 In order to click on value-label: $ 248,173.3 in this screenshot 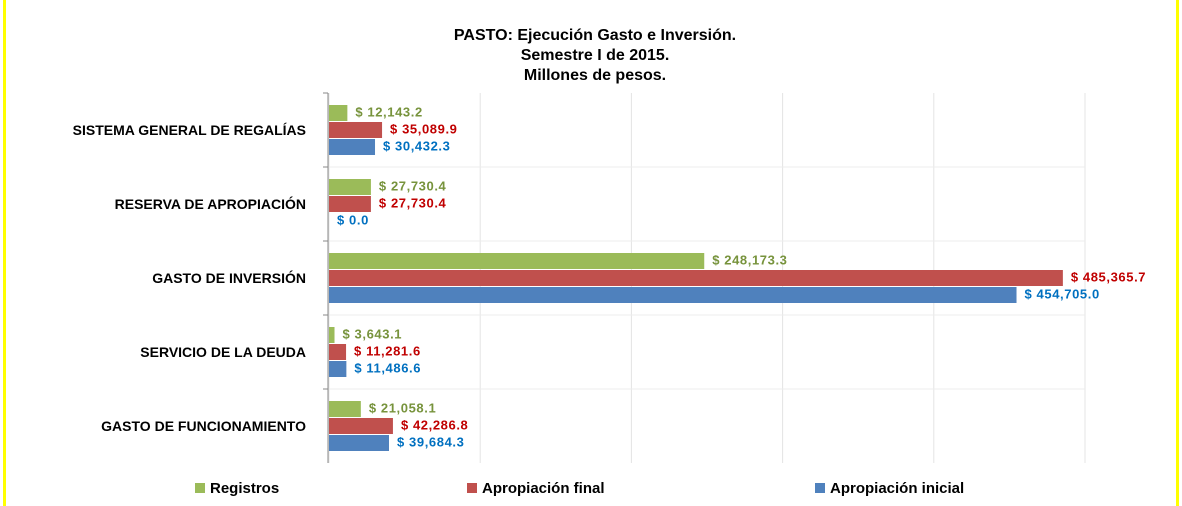, I will do `click(749, 259)`.